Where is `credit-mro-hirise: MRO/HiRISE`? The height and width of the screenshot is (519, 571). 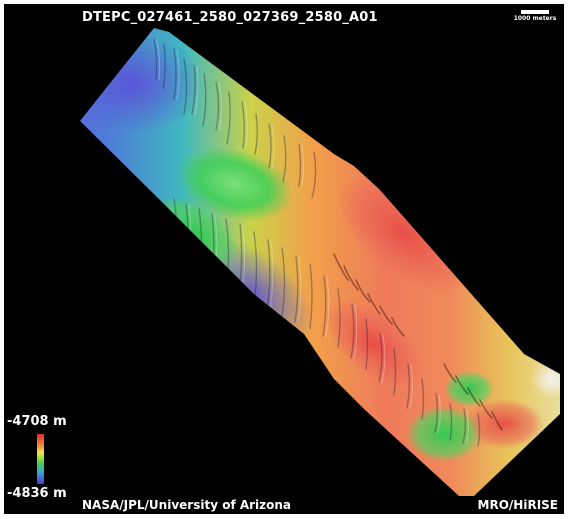
credit-mro-hirise: MRO/HiRISE is located at coordinates (517, 505).